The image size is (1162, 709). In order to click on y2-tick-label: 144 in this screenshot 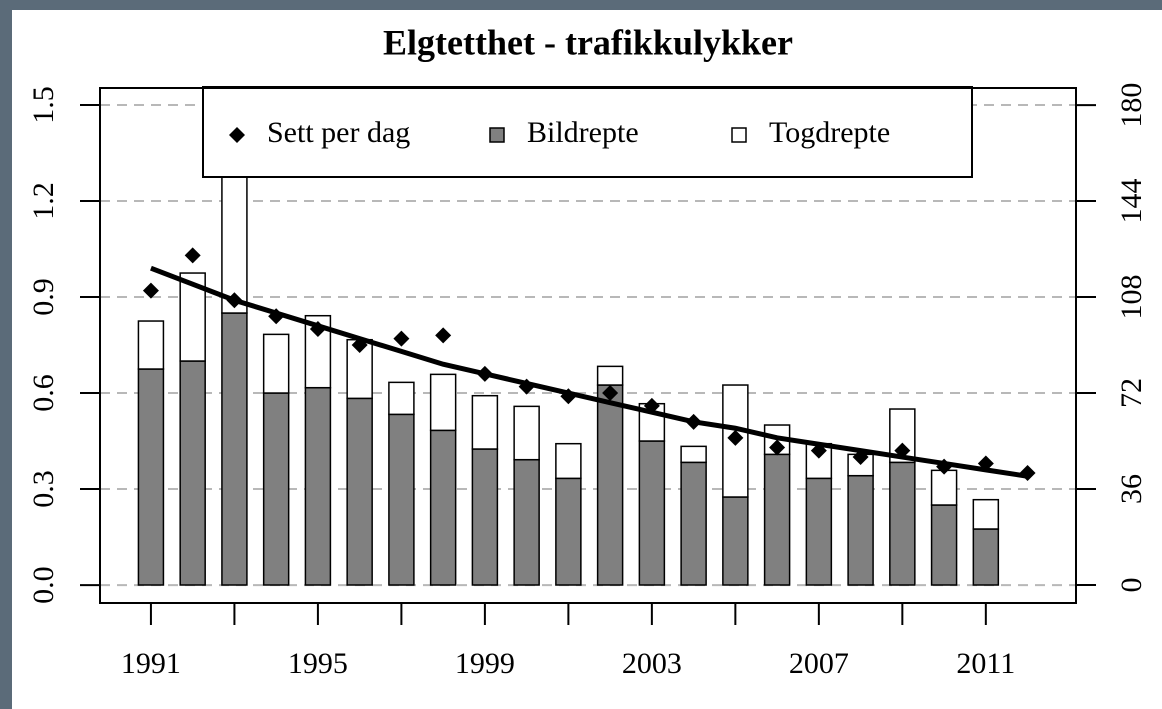, I will do `click(1131, 201)`.